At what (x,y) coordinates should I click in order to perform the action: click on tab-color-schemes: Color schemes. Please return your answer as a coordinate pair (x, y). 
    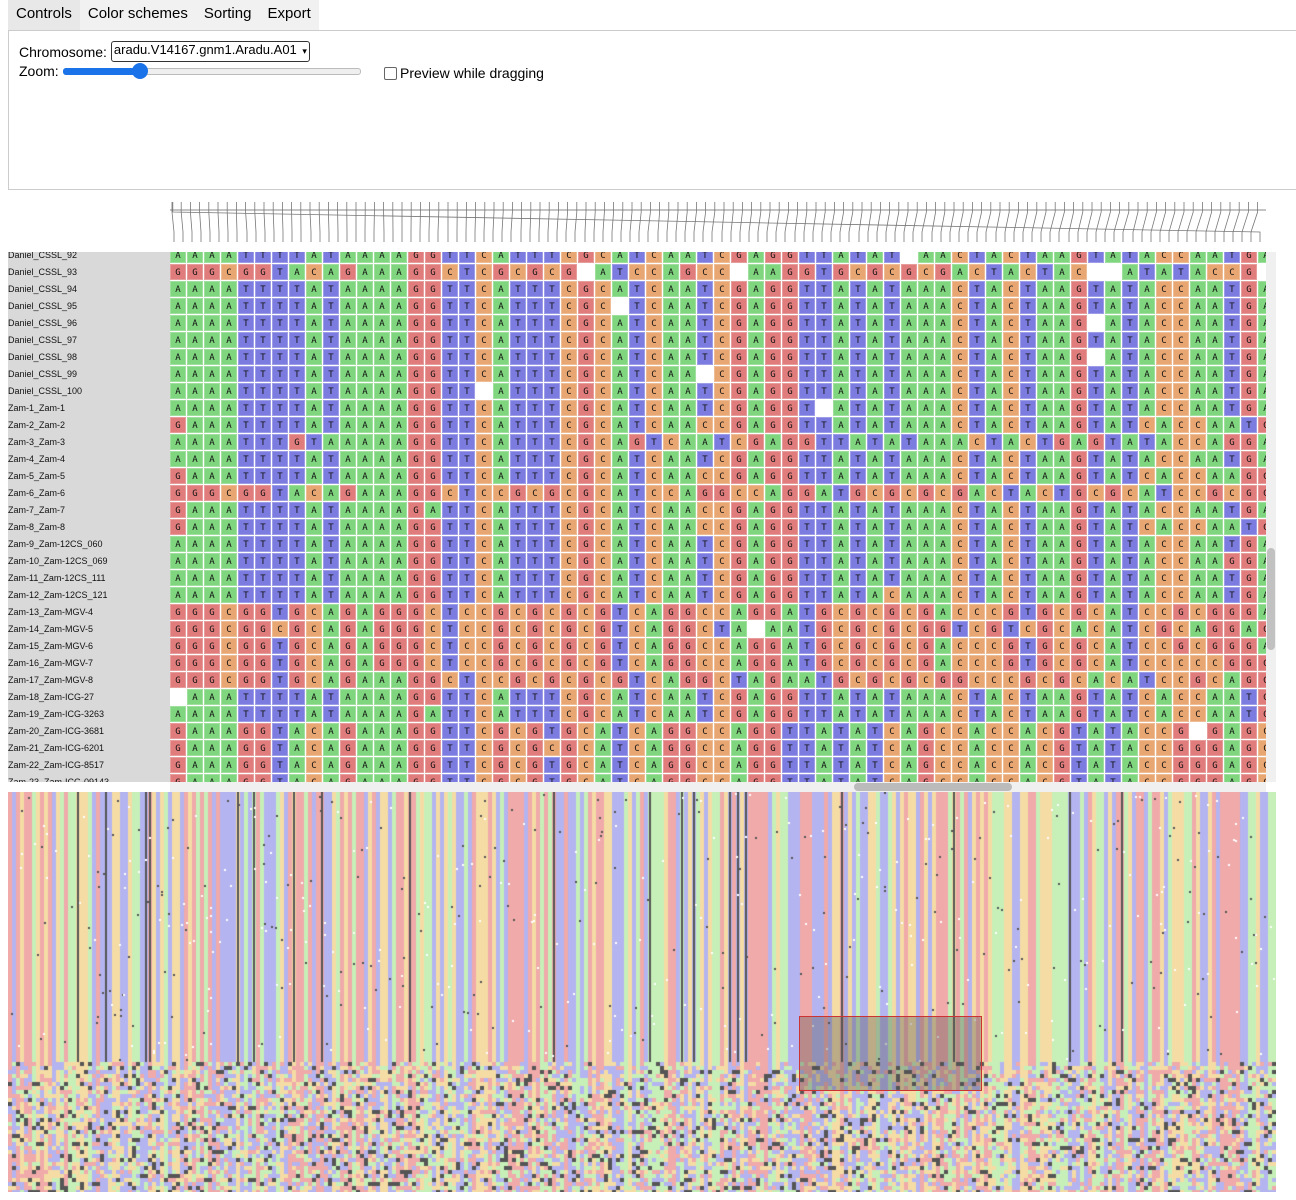
    Looking at the image, I should click on (137, 15).